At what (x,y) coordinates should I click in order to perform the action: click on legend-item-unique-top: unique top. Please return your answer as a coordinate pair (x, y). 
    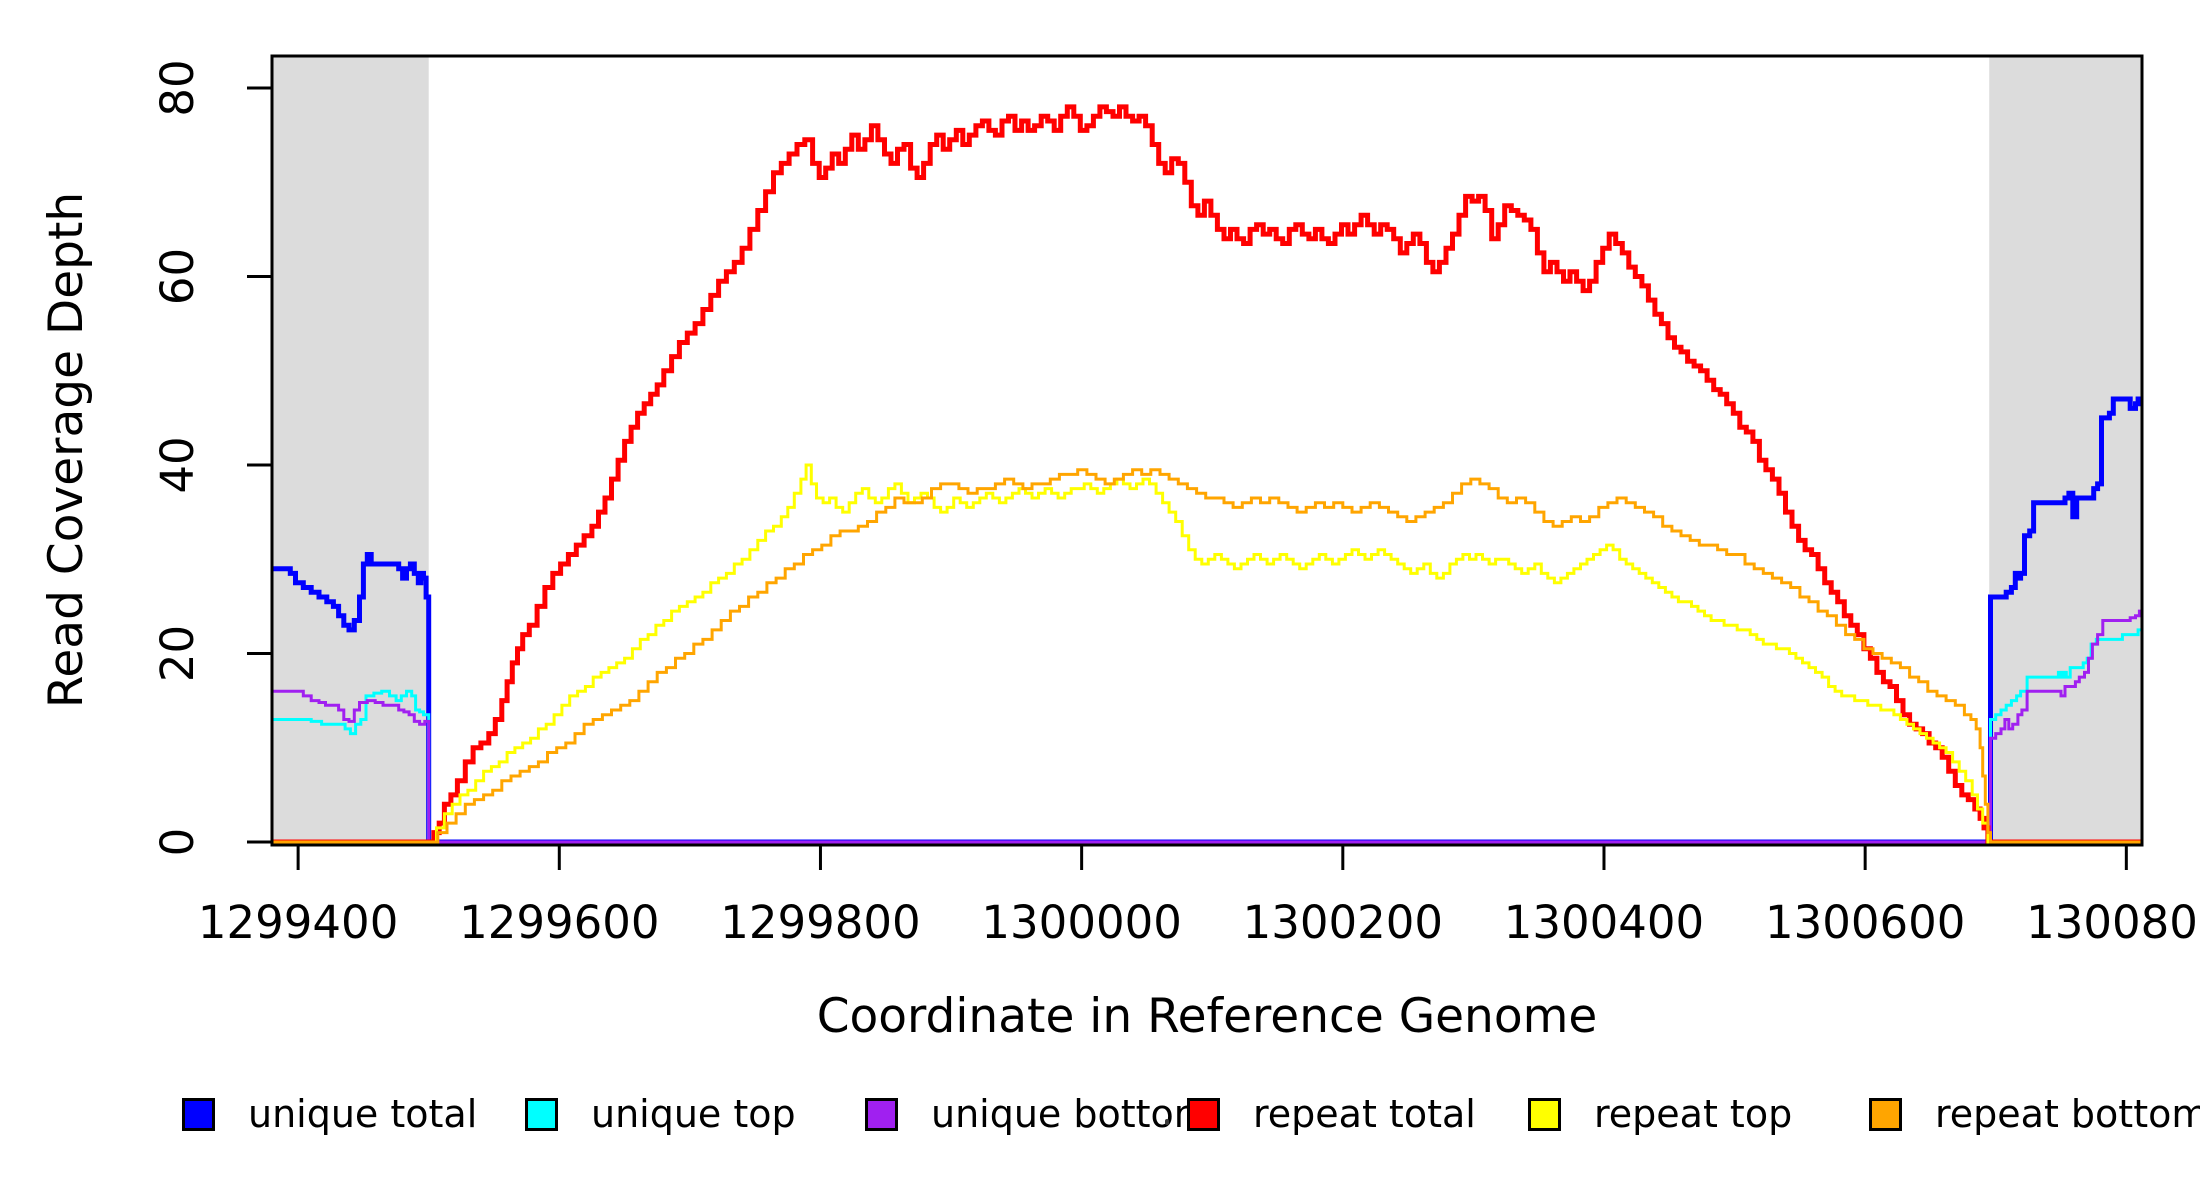
    Looking at the image, I should click on (660, 1114).